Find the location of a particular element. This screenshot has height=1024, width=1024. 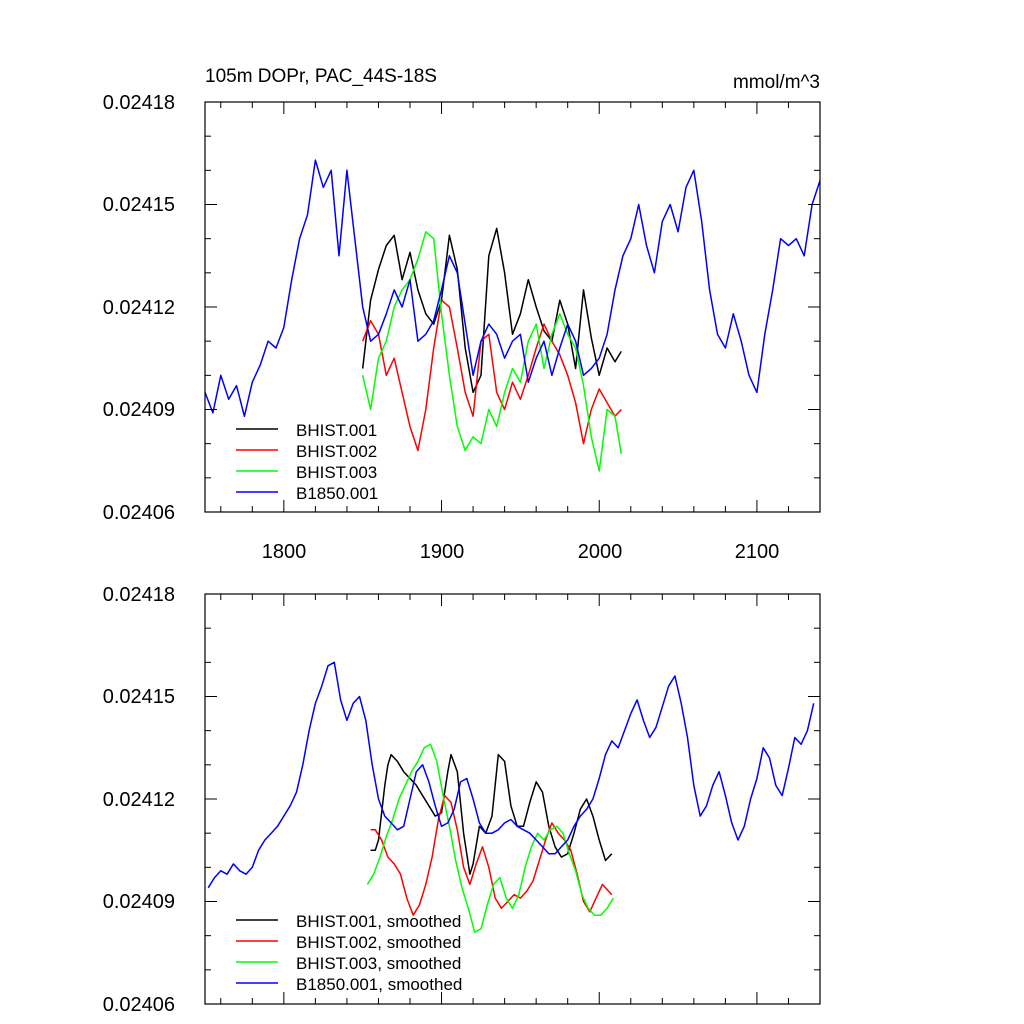

top-x-tick-labels: 1800 1900 2000 2100 is located at coordinates (521, 552).